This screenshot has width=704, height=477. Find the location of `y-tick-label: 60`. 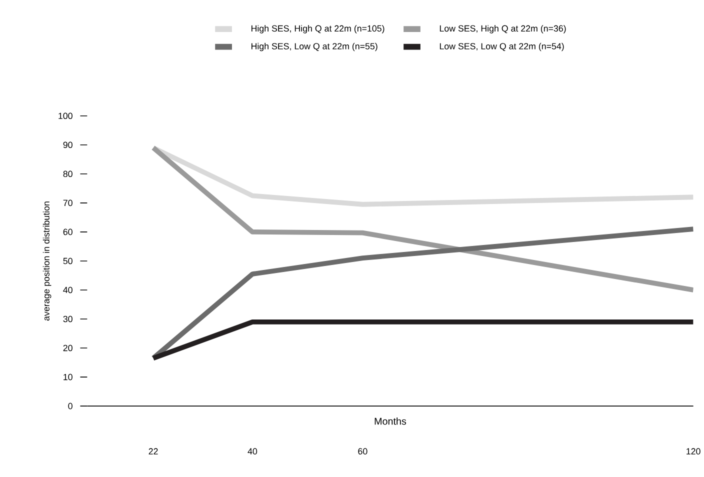

y-tick-label: 60 is located at coordinates (67, 231).